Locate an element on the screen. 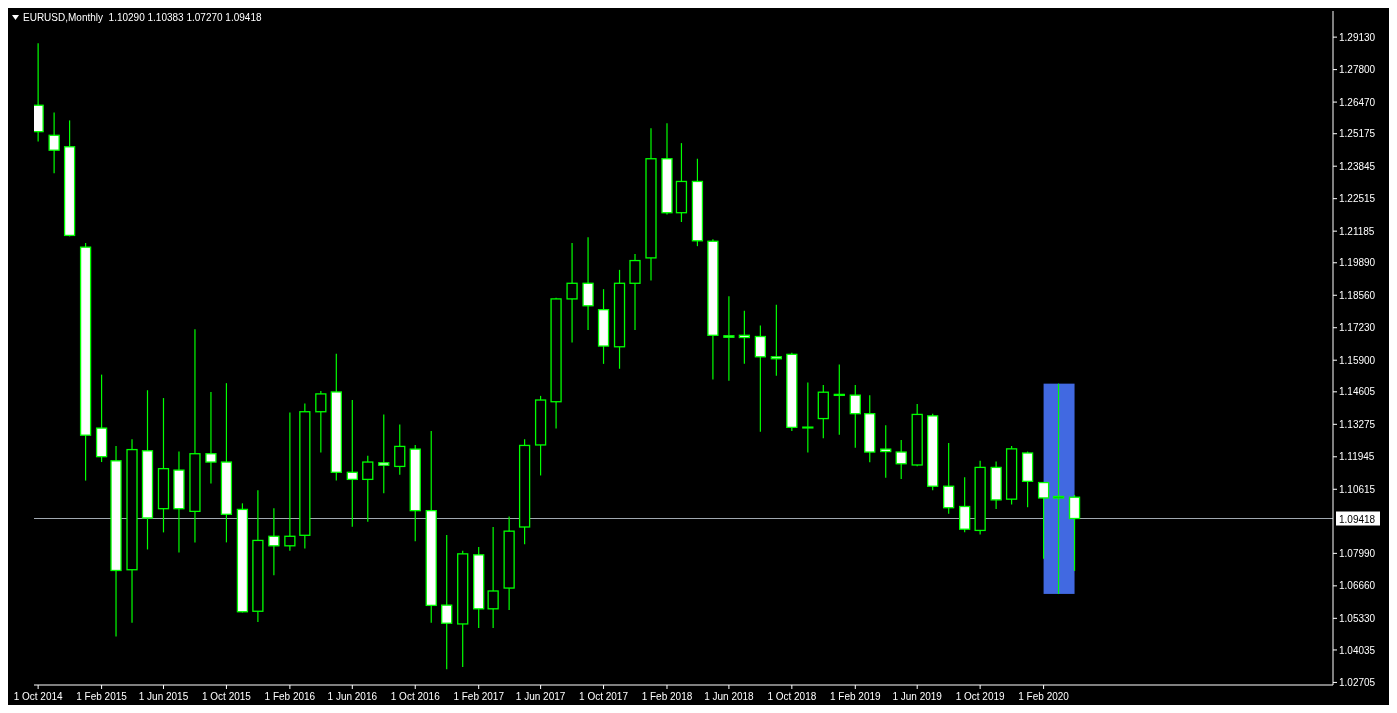 This screenshot has height=713, width=1397. y-tick-label: 1.29130 is located at coordinates (1357, 37).